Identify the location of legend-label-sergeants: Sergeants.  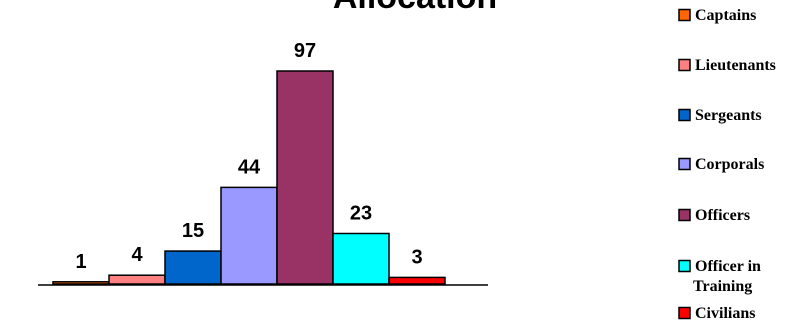
(728, 115).